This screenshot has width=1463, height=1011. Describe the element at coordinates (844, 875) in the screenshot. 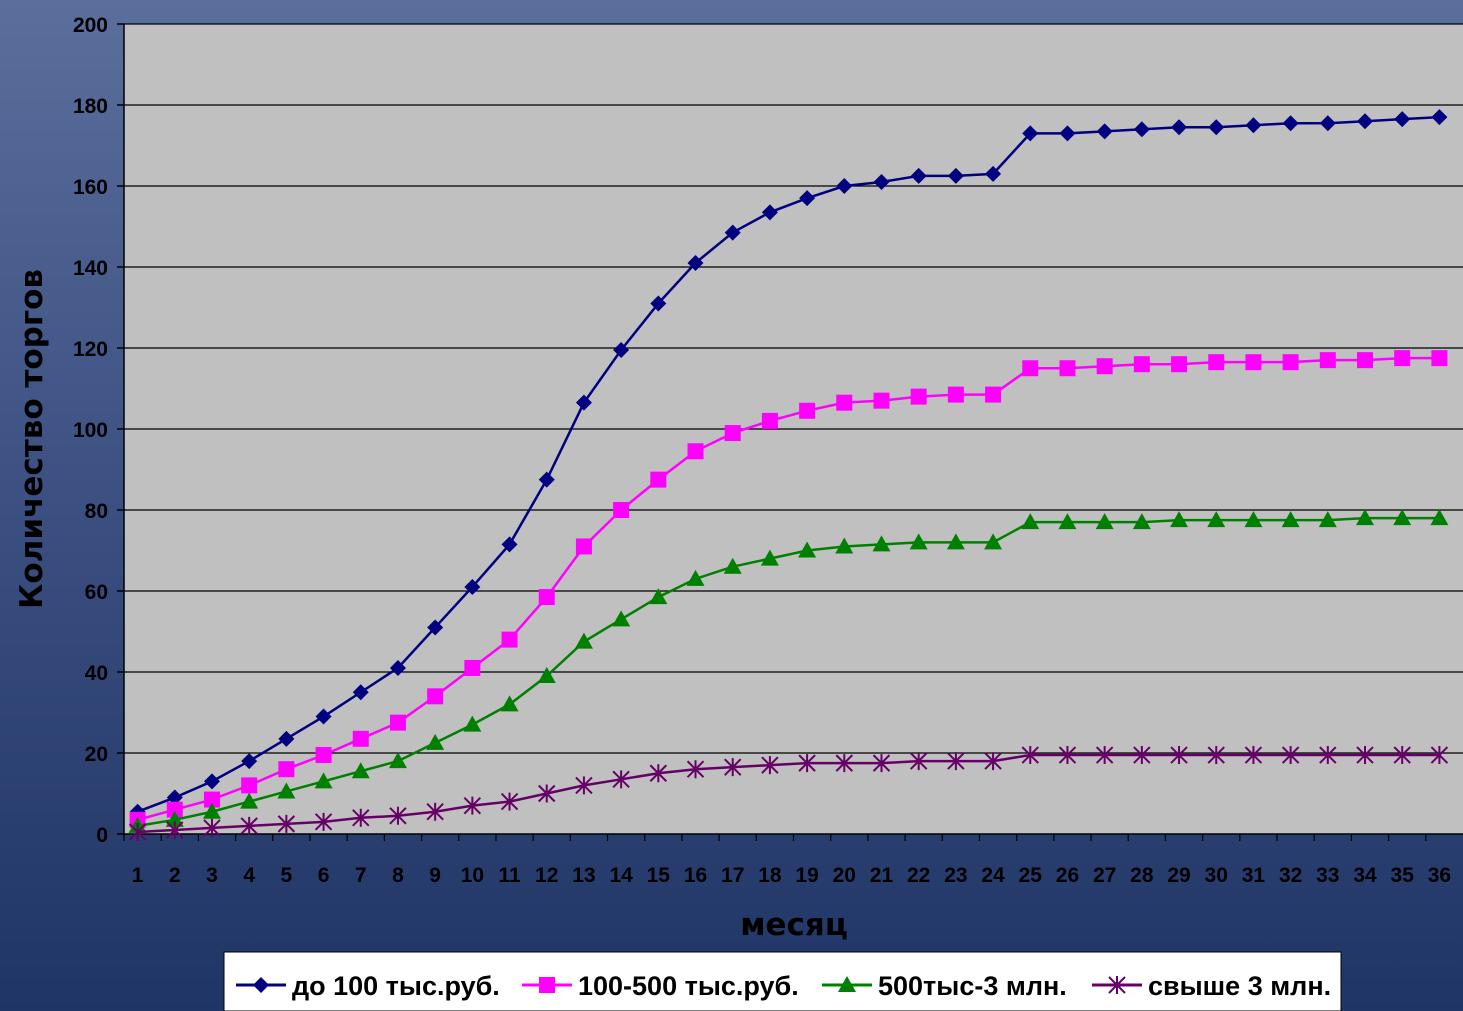

I see `x-tick-label: 20` at that location.